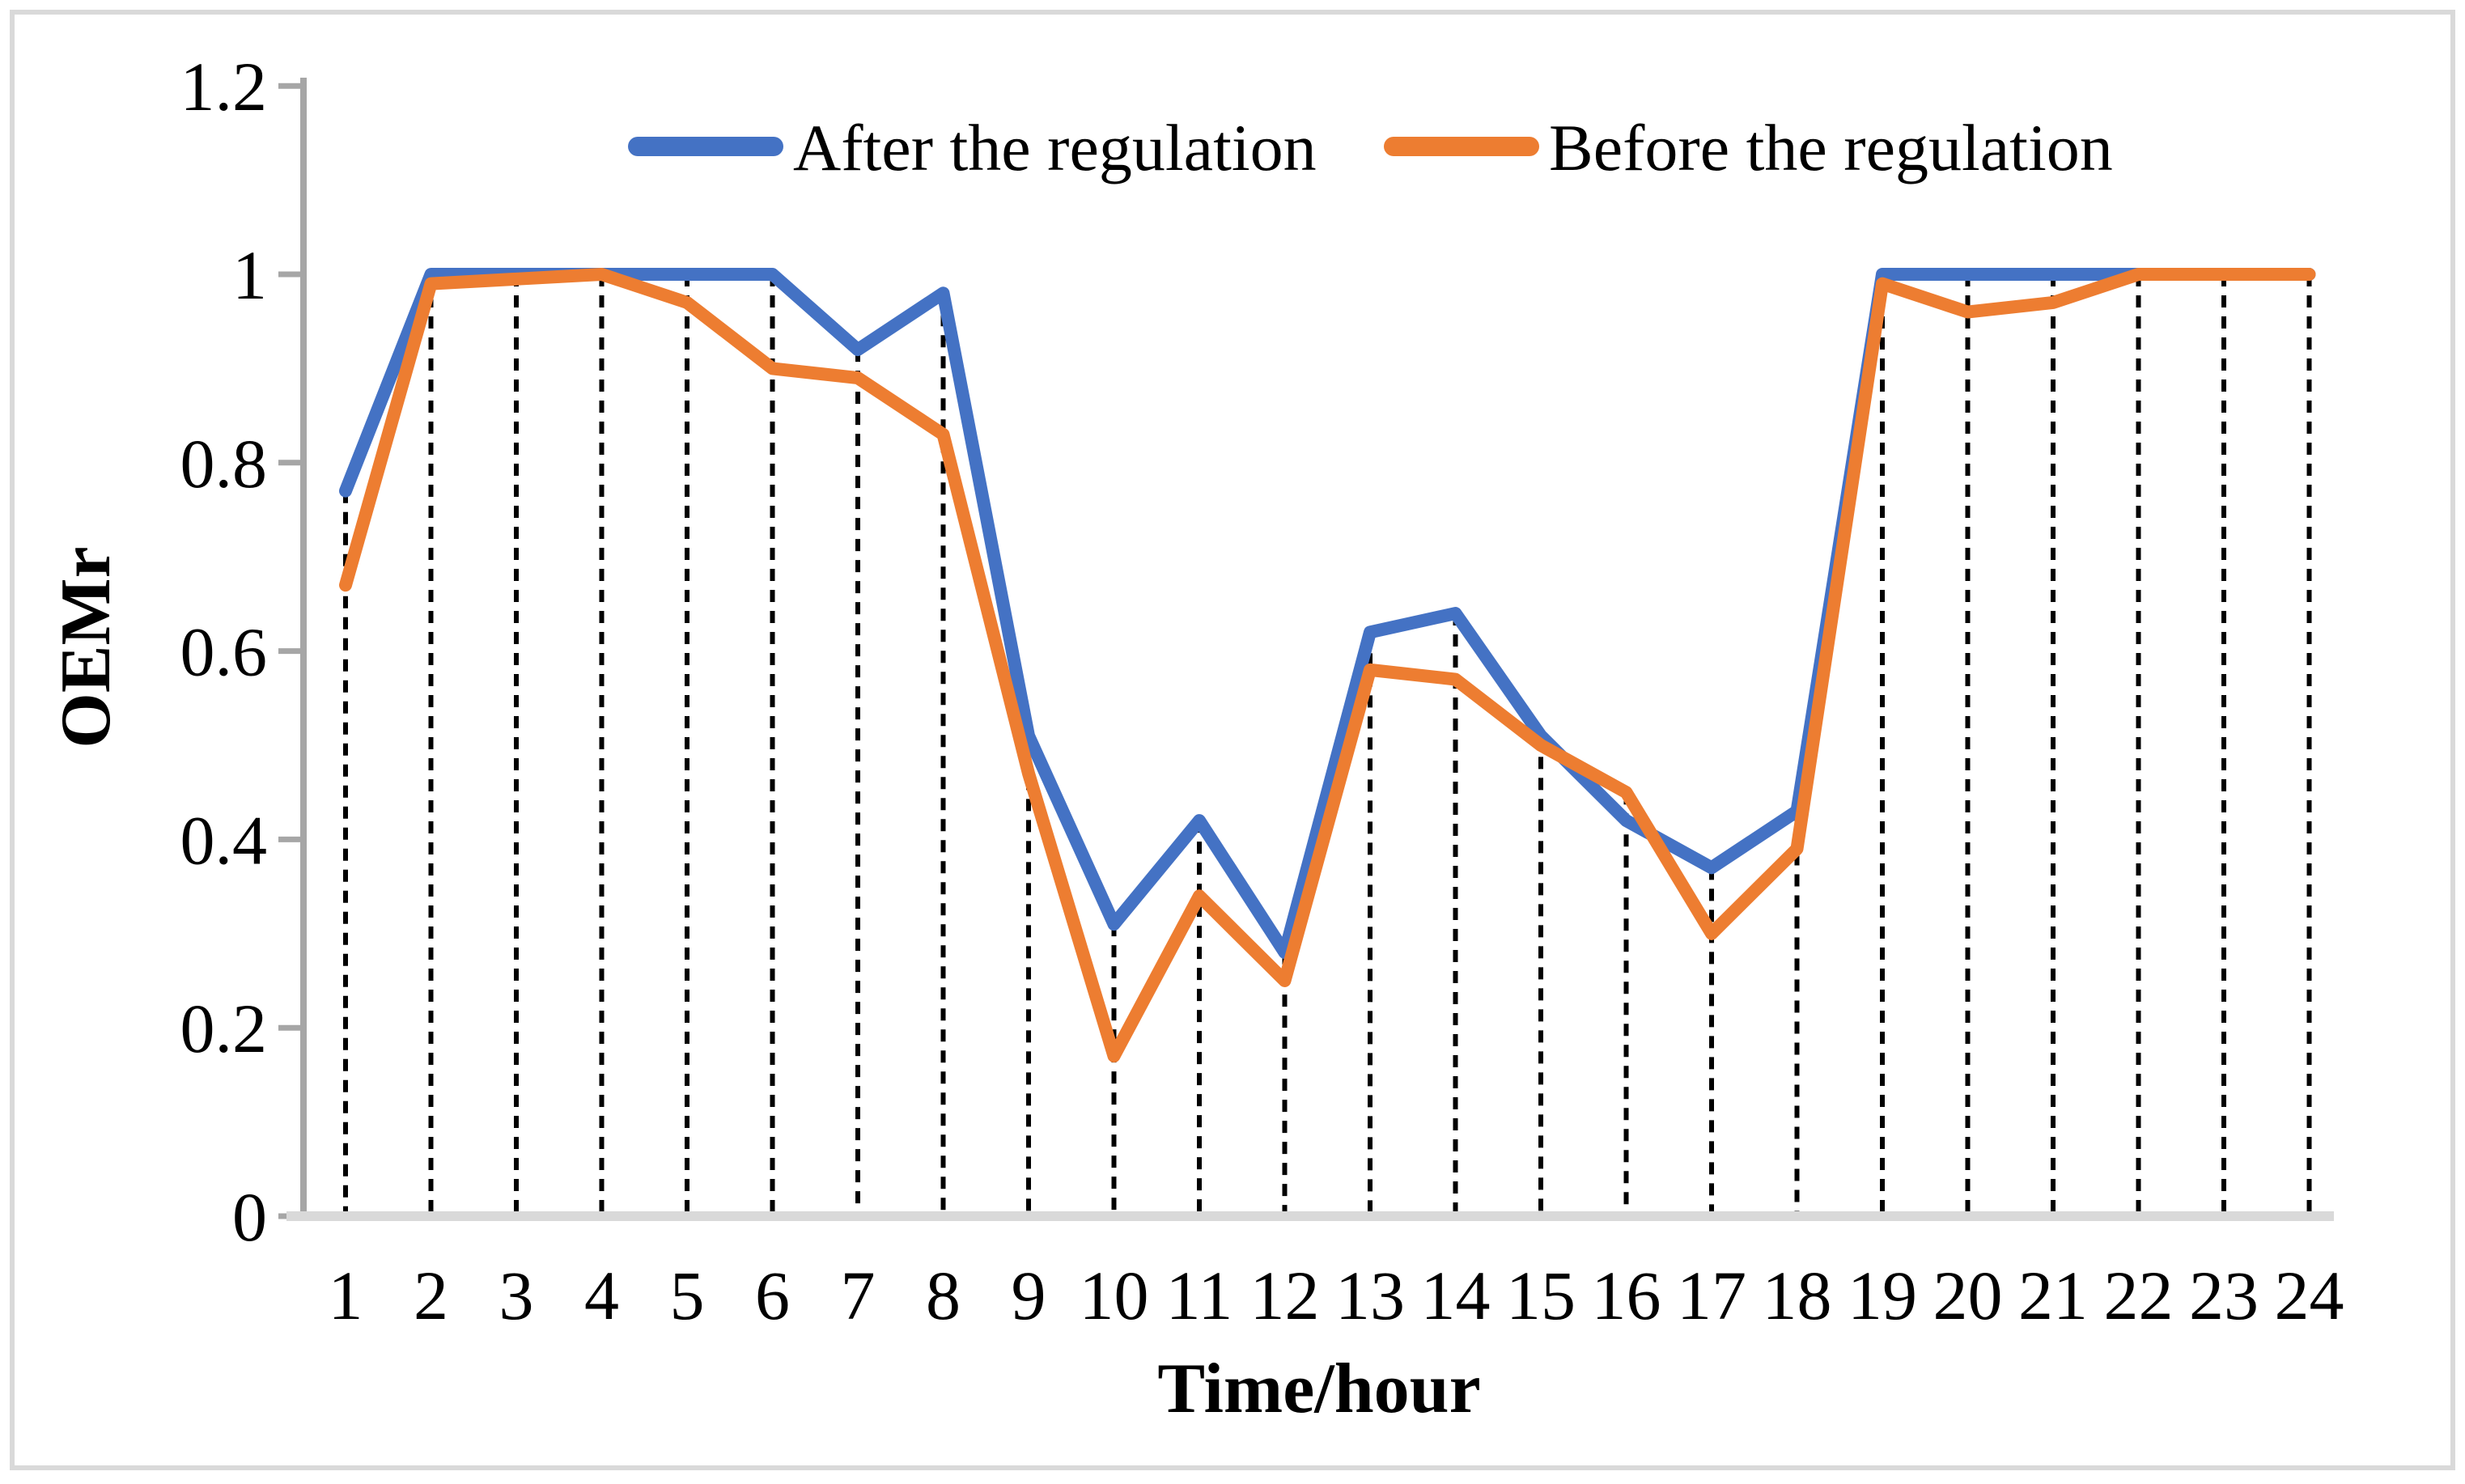  I want to click on x-tick-label-15: 15, so click(1541, 1295).